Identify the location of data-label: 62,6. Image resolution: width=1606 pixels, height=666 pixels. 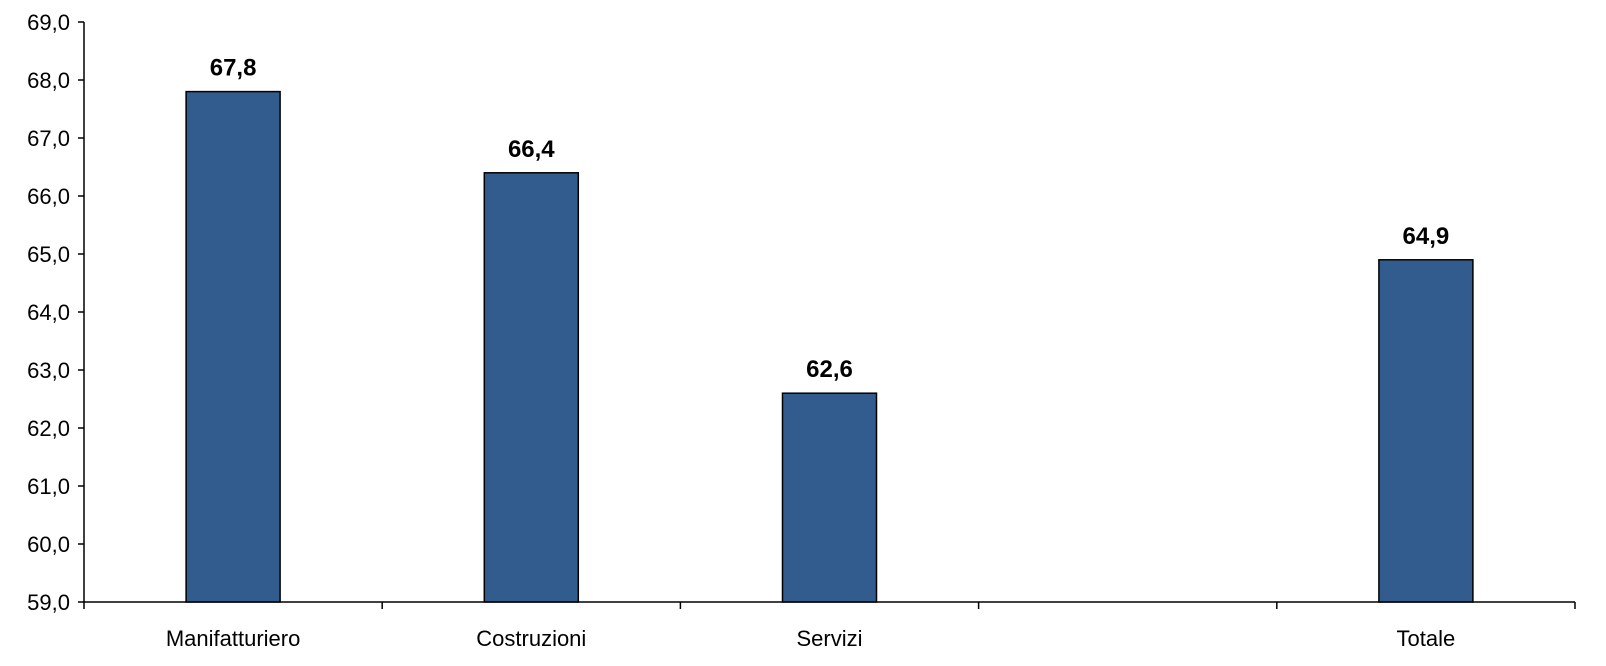
(829, 369).